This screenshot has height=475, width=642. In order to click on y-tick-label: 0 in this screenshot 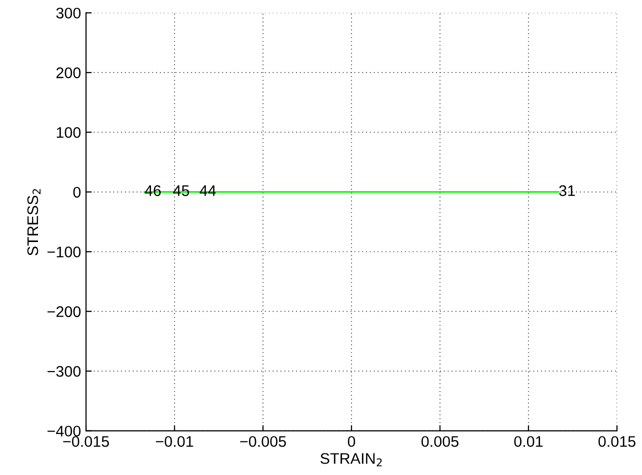, I will do `click(77, 192)`.